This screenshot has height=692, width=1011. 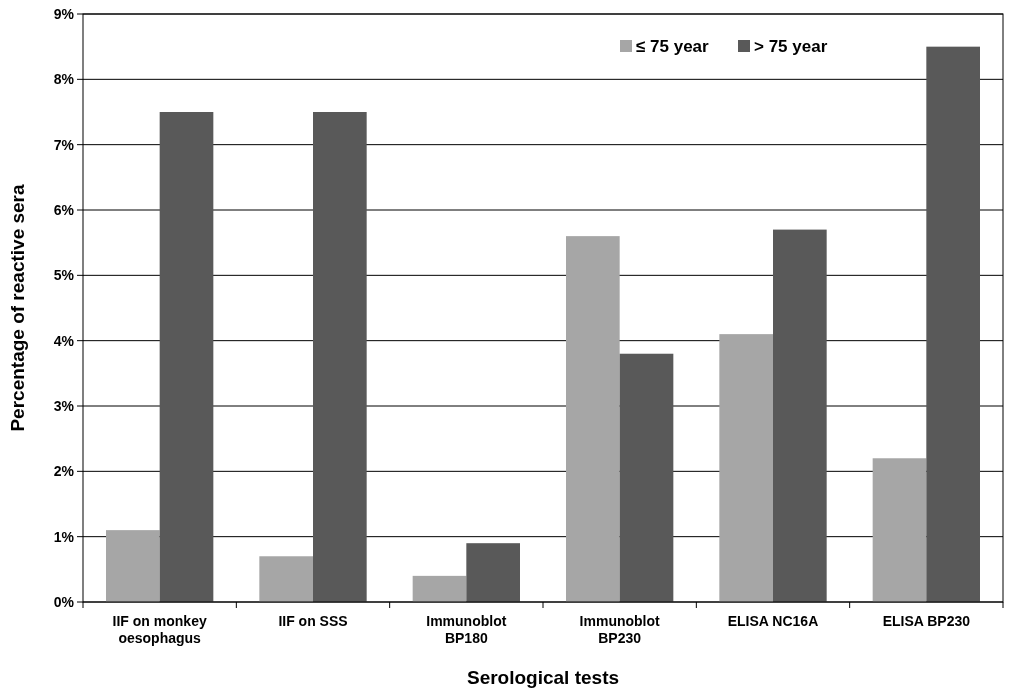 What do you see at coordinates (64, 13) in the screenshot?
I see `y-tick-label: 9%` at bounding box center [64, 13].